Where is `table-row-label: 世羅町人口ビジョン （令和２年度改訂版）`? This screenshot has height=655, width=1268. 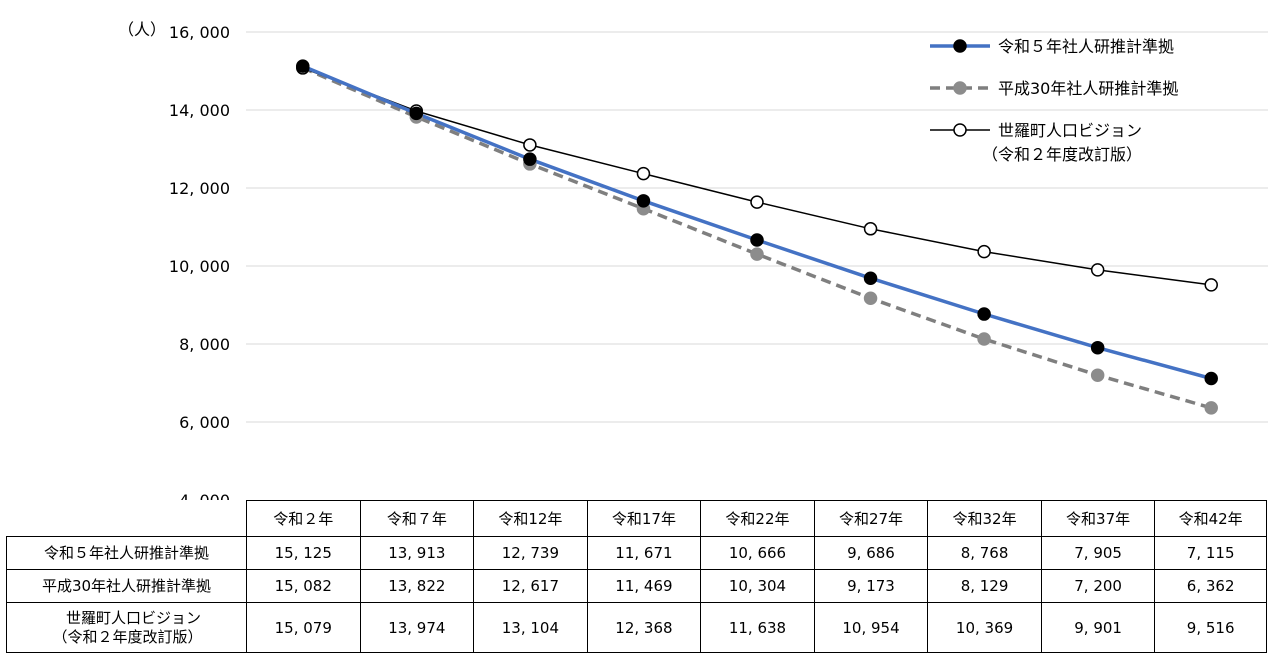 table-row-label: 世羅町人口ビジョン （令和２年度改訂版） is located at coordinates (126, 627).